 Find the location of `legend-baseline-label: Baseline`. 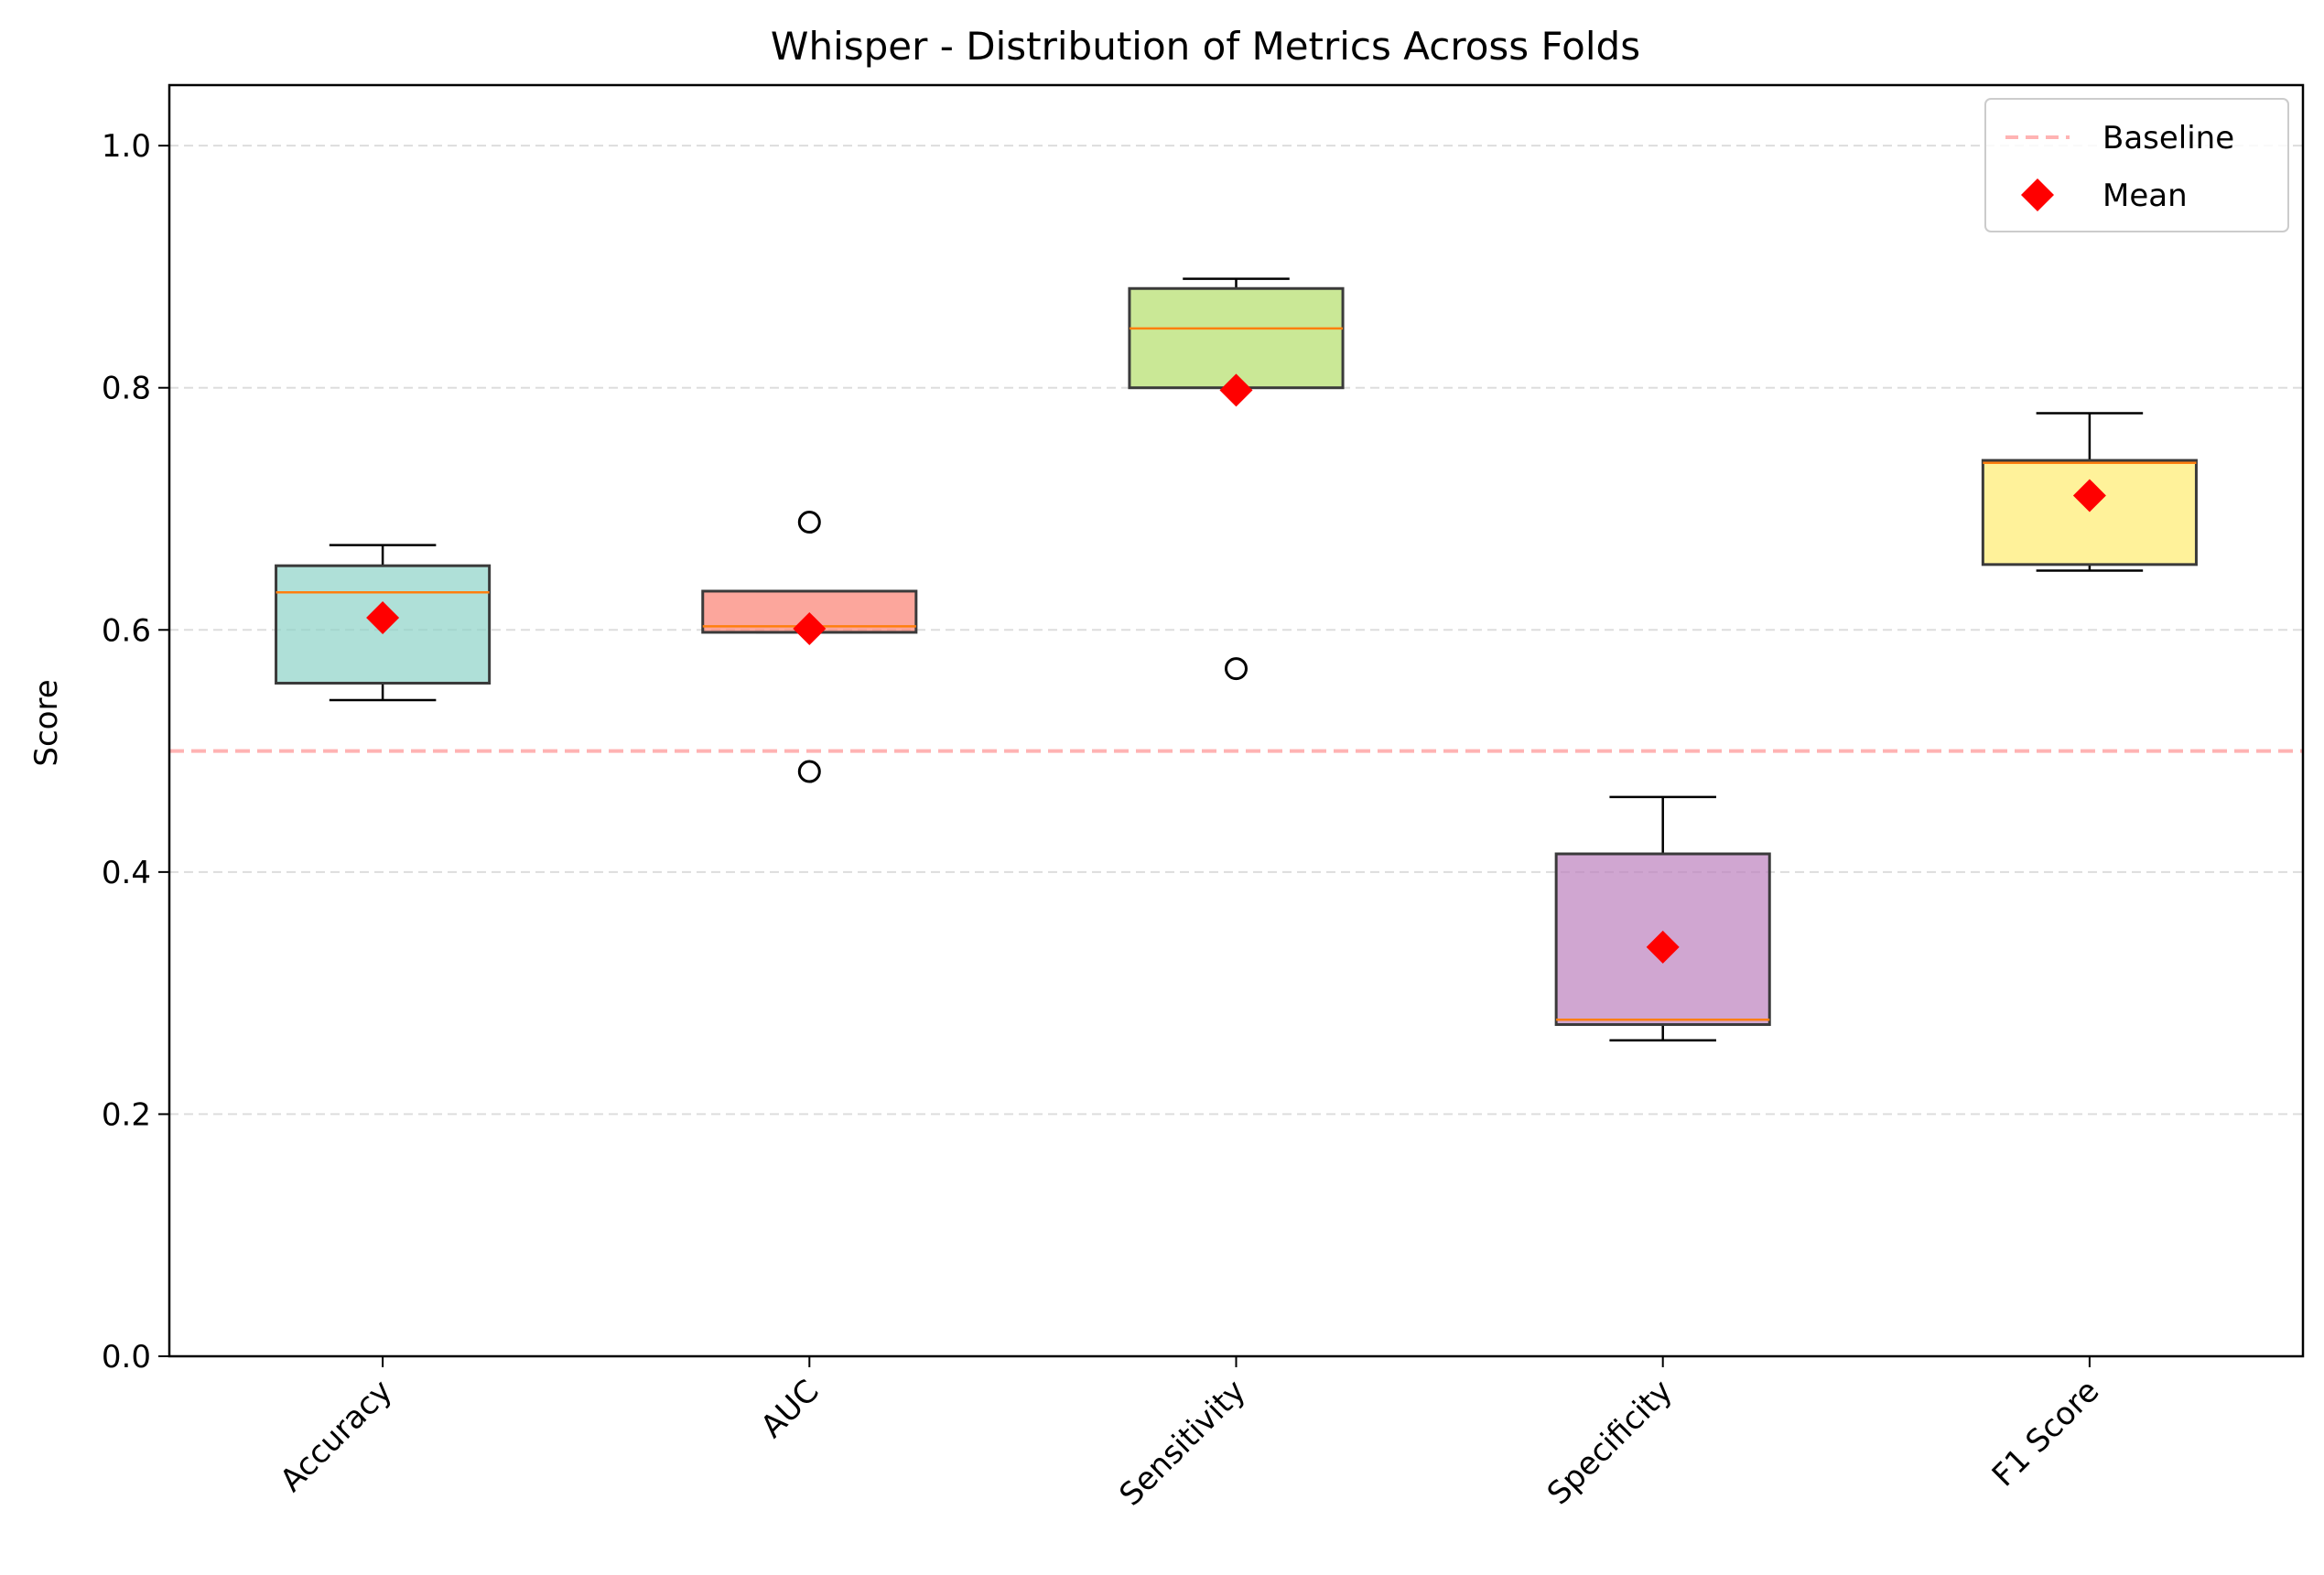

legend-baseline-label: Baseline is located at coordinates (2168, 138).